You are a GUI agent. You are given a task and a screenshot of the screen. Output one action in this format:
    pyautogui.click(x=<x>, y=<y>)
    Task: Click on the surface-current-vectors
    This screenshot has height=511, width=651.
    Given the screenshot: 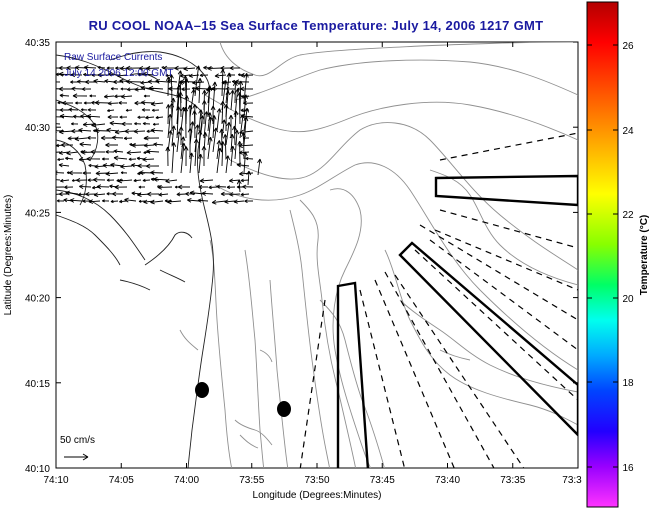 What is the action you would take?
    pyautogui.click(x=159, y=135)
    